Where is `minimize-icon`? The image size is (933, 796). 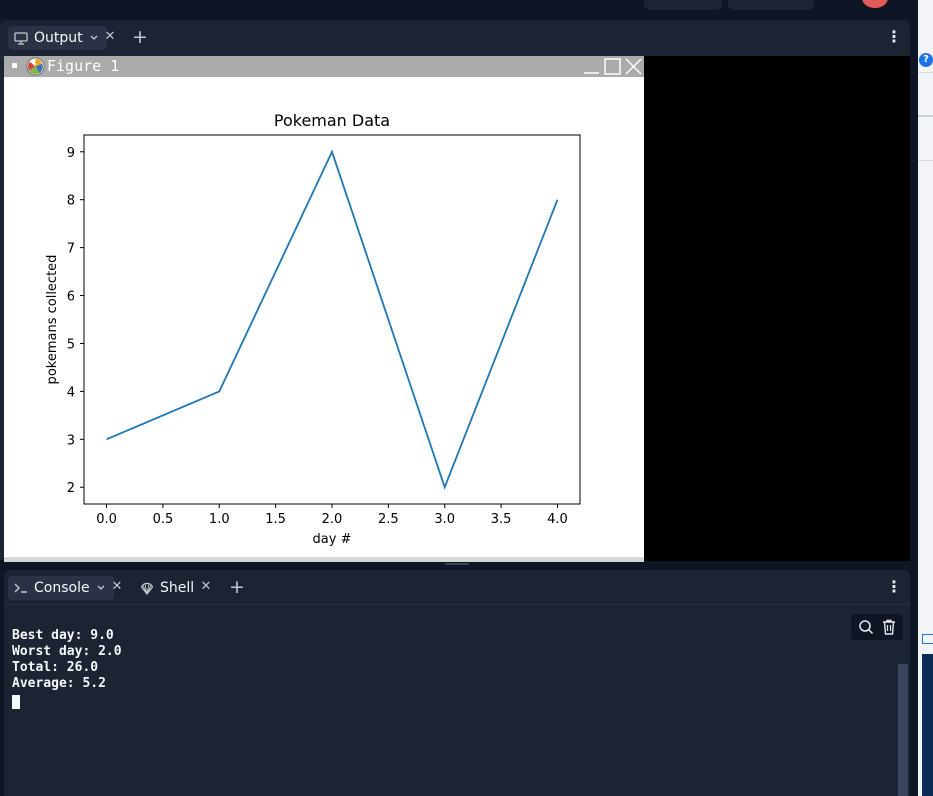 minimize-icon is located at coordinates (591, 66).